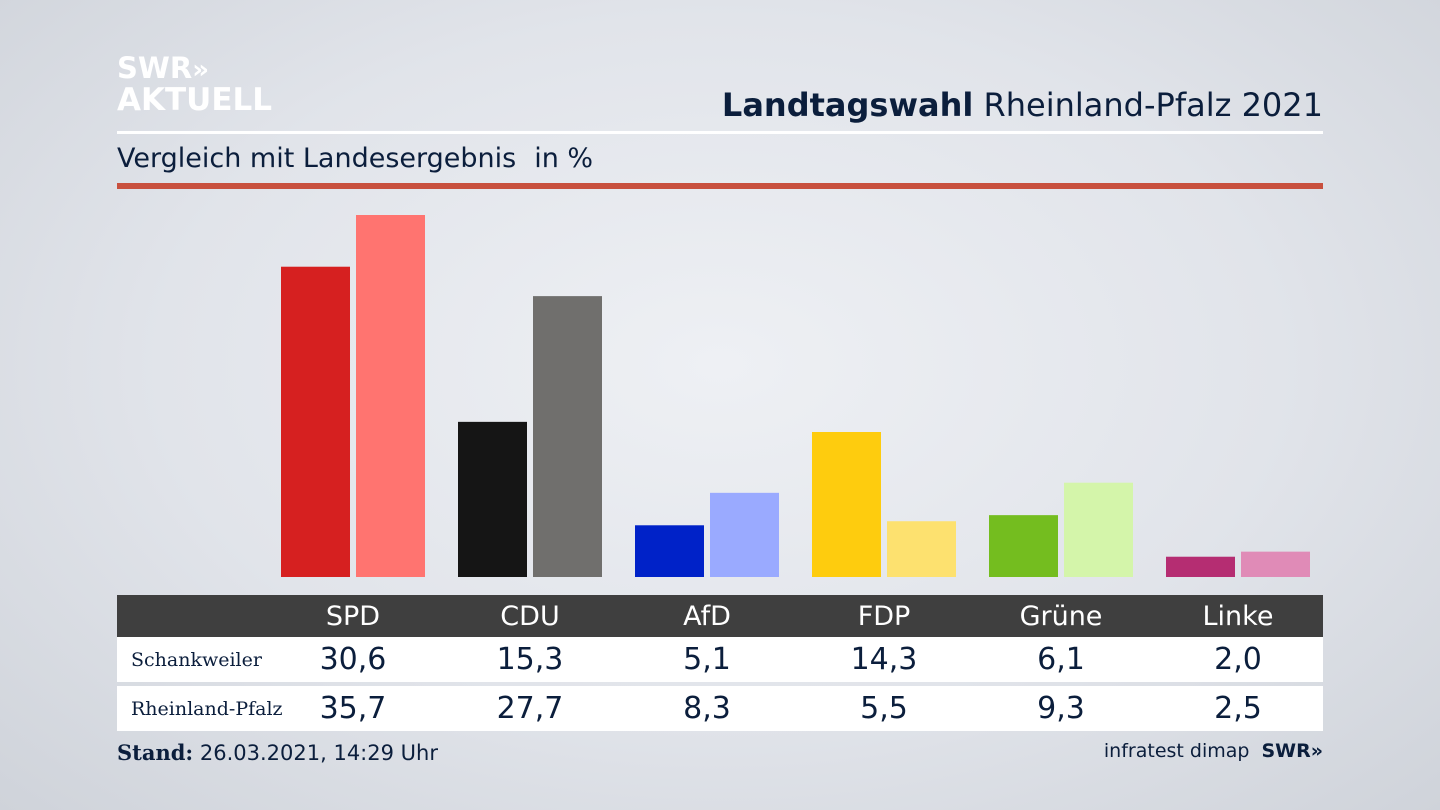 Image resolution: width=1440 pixels, height=810 pixels. I want to click on chart-subtitle: Vergleich mit Landesergebnis in %, so click(355, 158).